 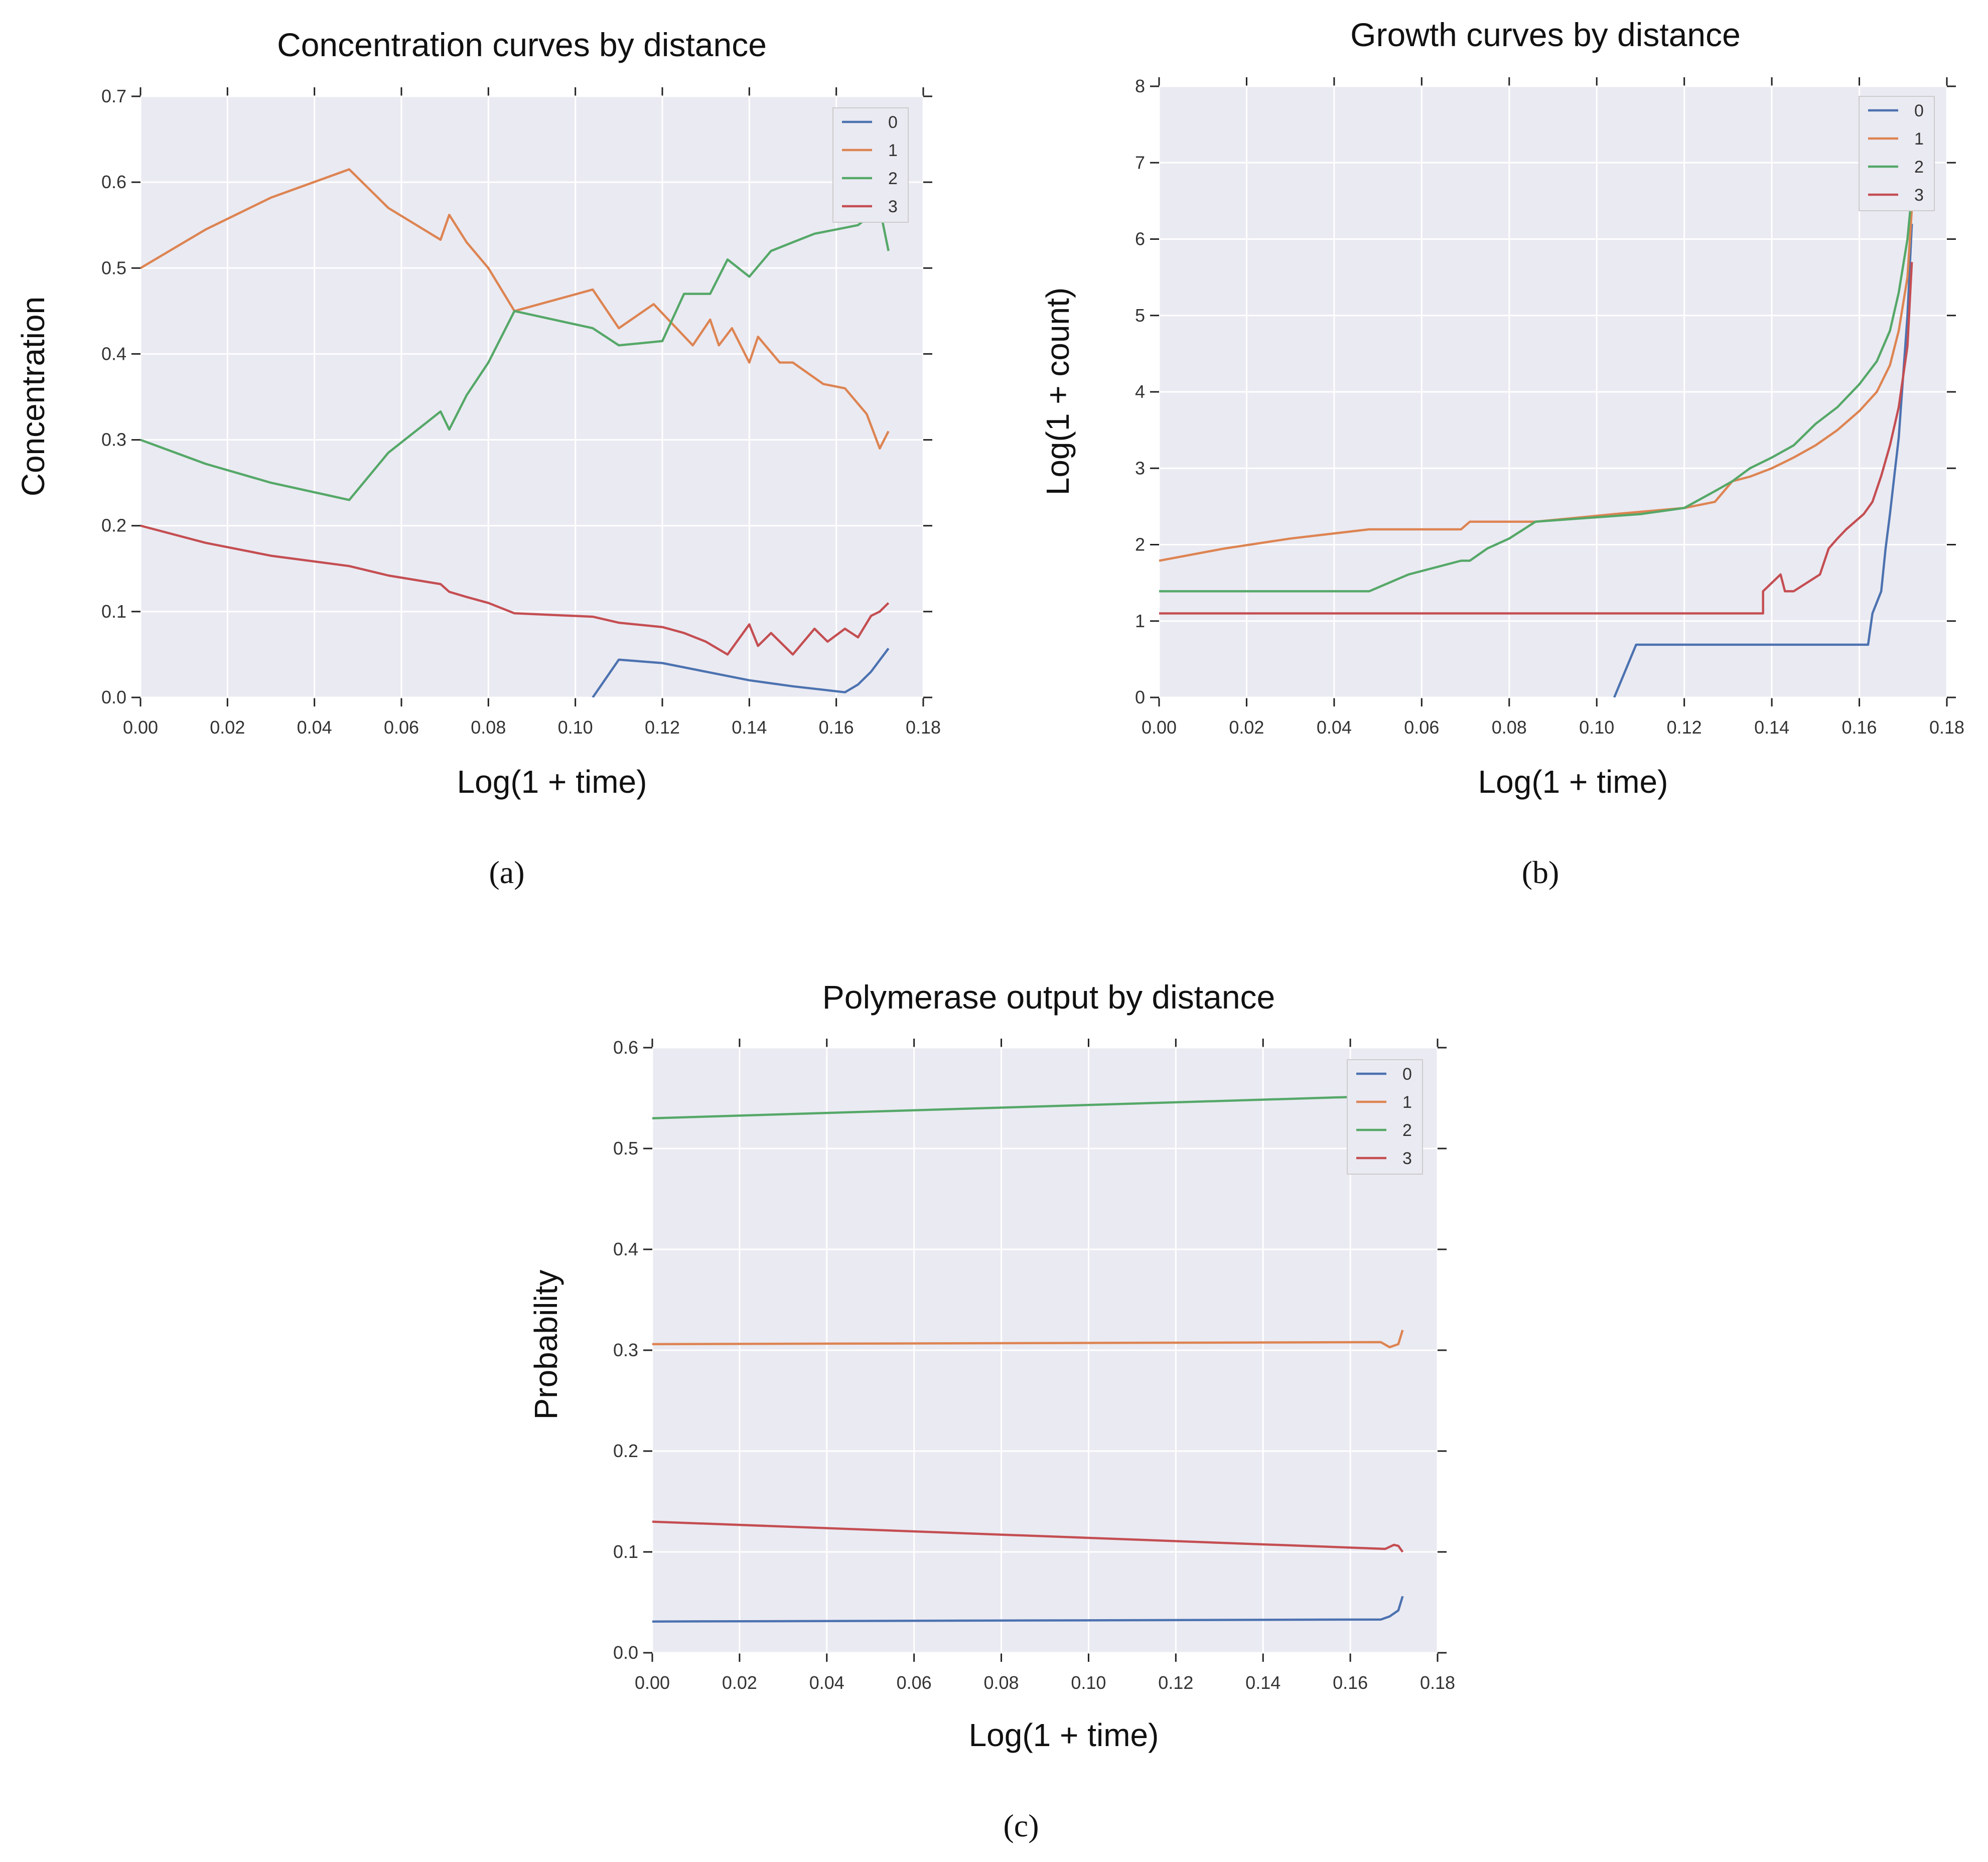 What do you see at coordinates (546, 1345) in the screenshot?
I see `y-axis-label: Probability` at bounding box center [546, 1345].